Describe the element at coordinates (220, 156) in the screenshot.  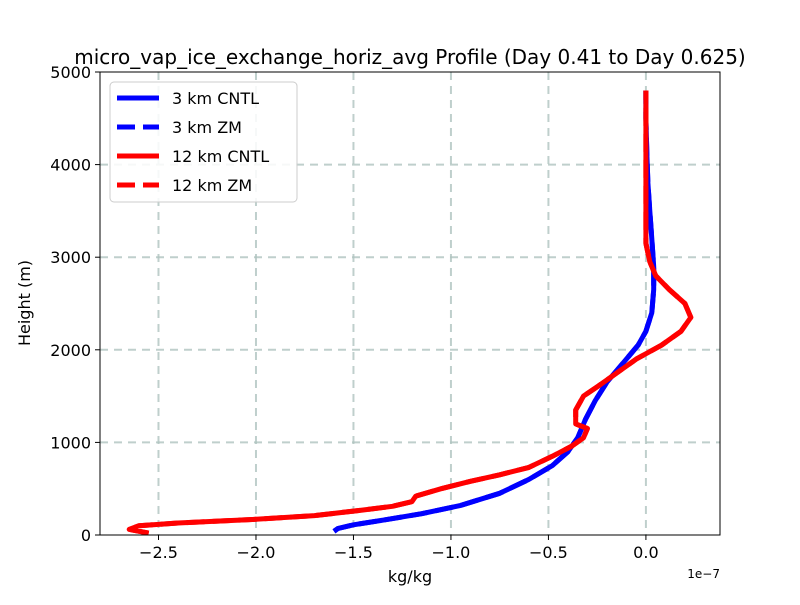
I see `legend-label: 12 km CNTL` at that location.